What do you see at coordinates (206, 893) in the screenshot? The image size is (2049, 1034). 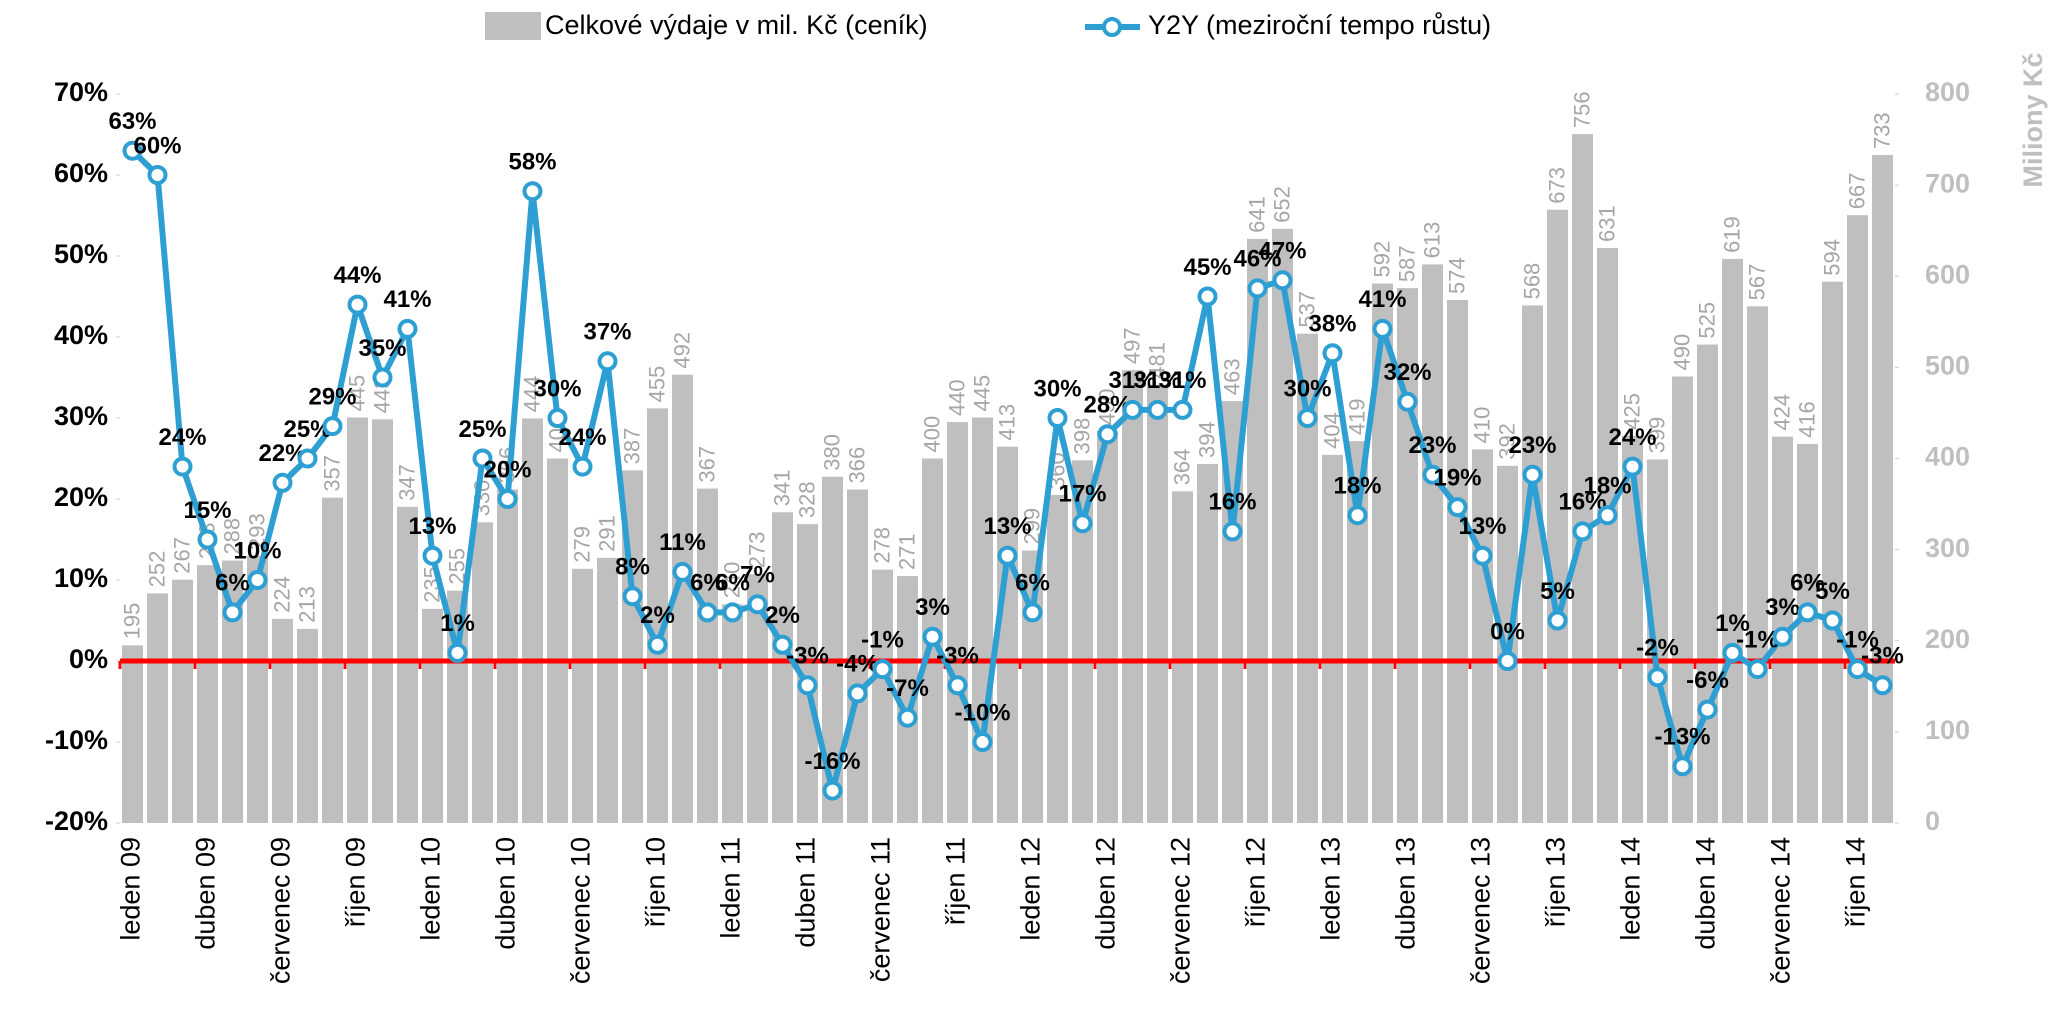 I see `x-tick-label: duben 09` at bounding box center [206, 893].